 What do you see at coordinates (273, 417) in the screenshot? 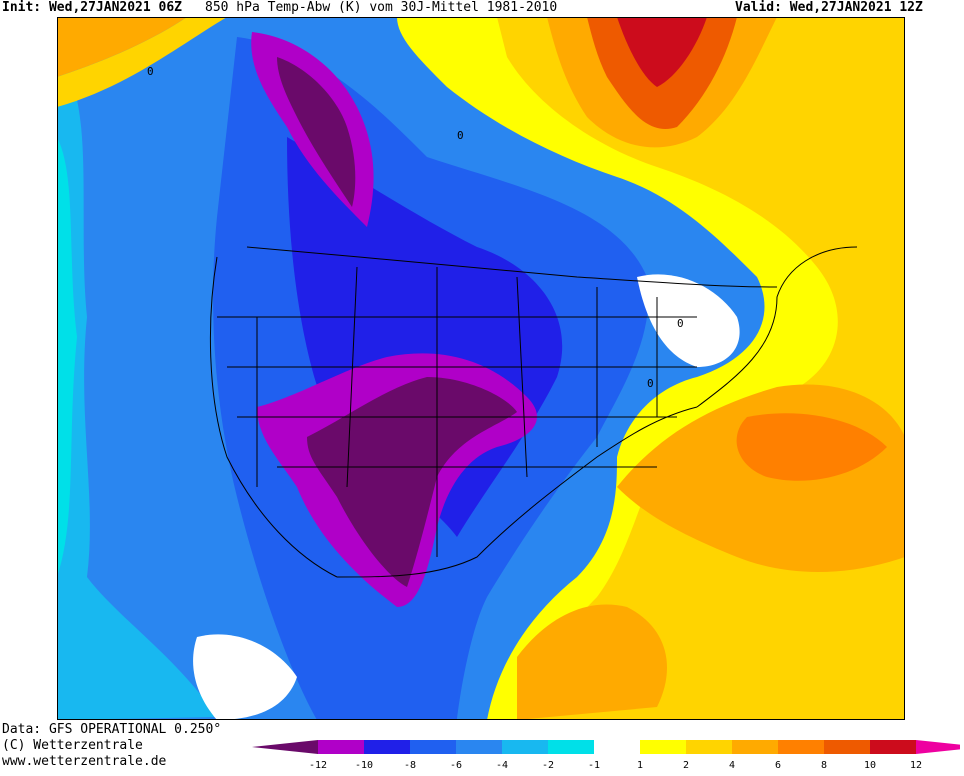
I see `west-coast-line` at bounding box center [273, 417].